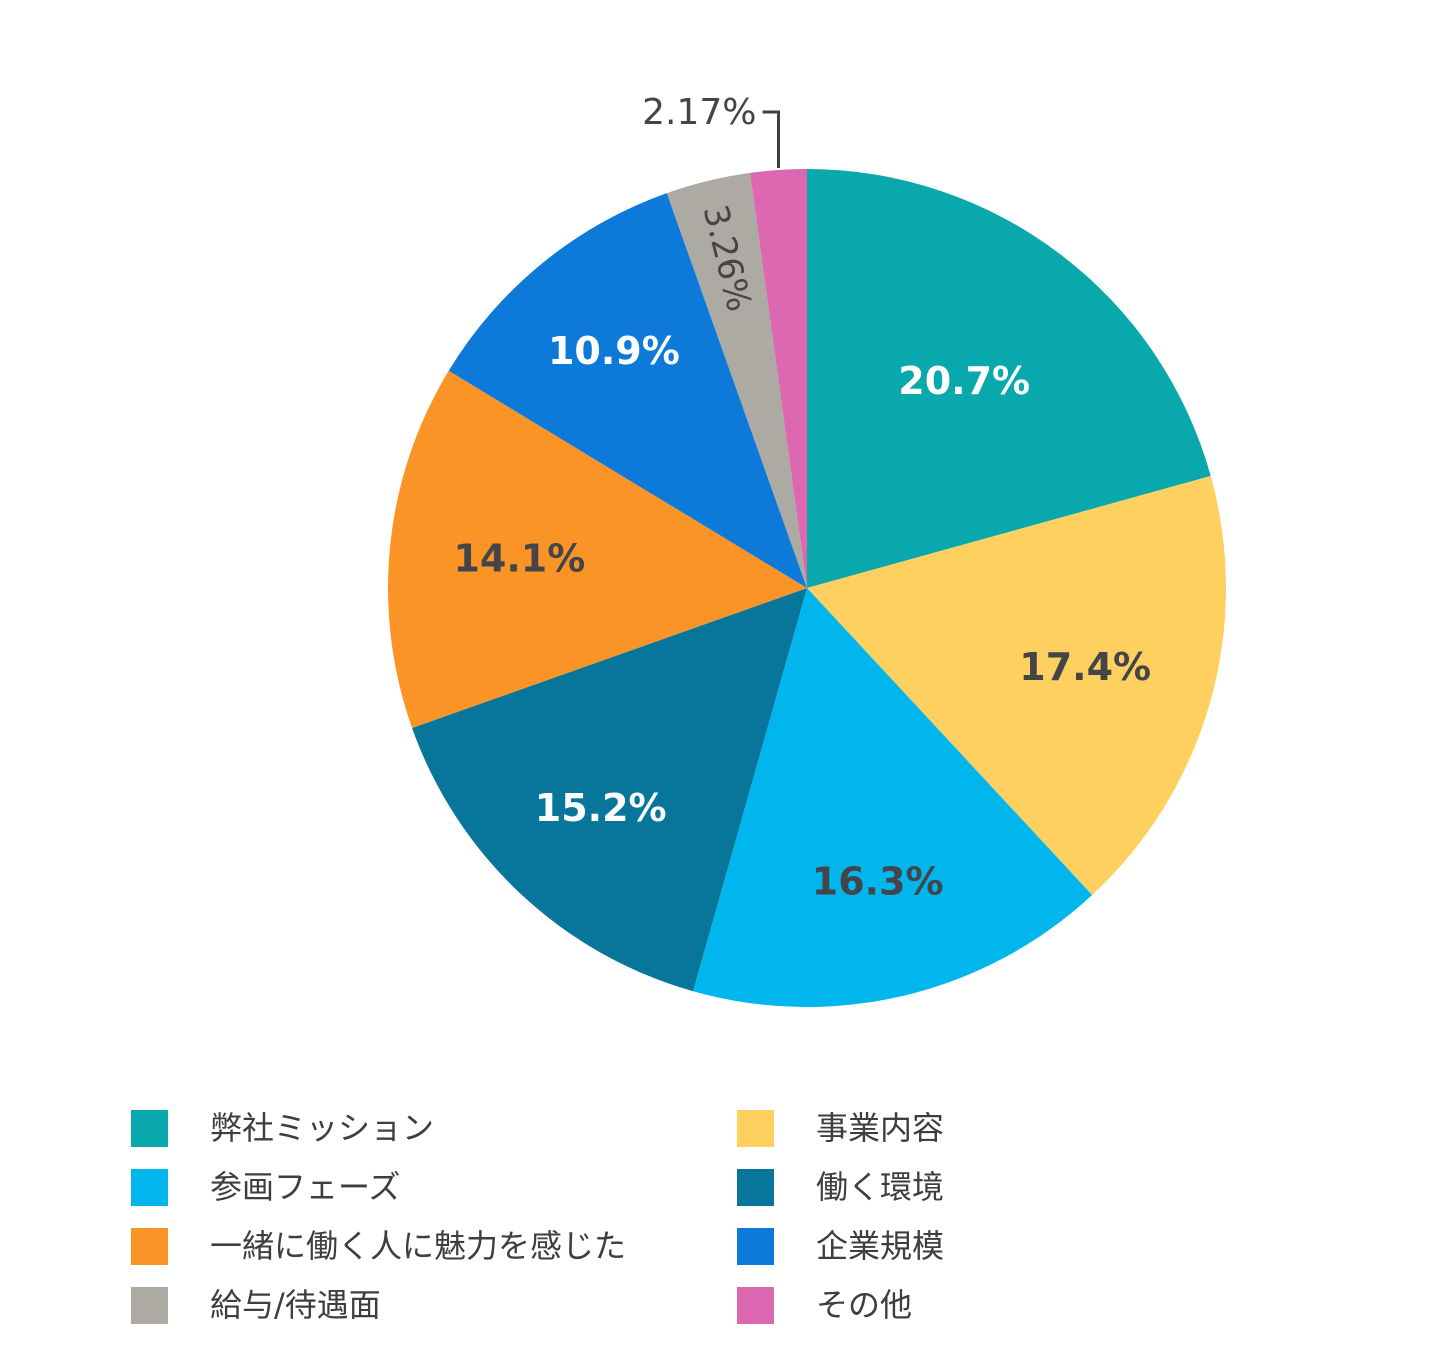 This screenshot has height=1358, width=1440. Describe the element at coordinates (149, 1128) in the screenshot. I see `legend-swatch-company-mission` at that location.